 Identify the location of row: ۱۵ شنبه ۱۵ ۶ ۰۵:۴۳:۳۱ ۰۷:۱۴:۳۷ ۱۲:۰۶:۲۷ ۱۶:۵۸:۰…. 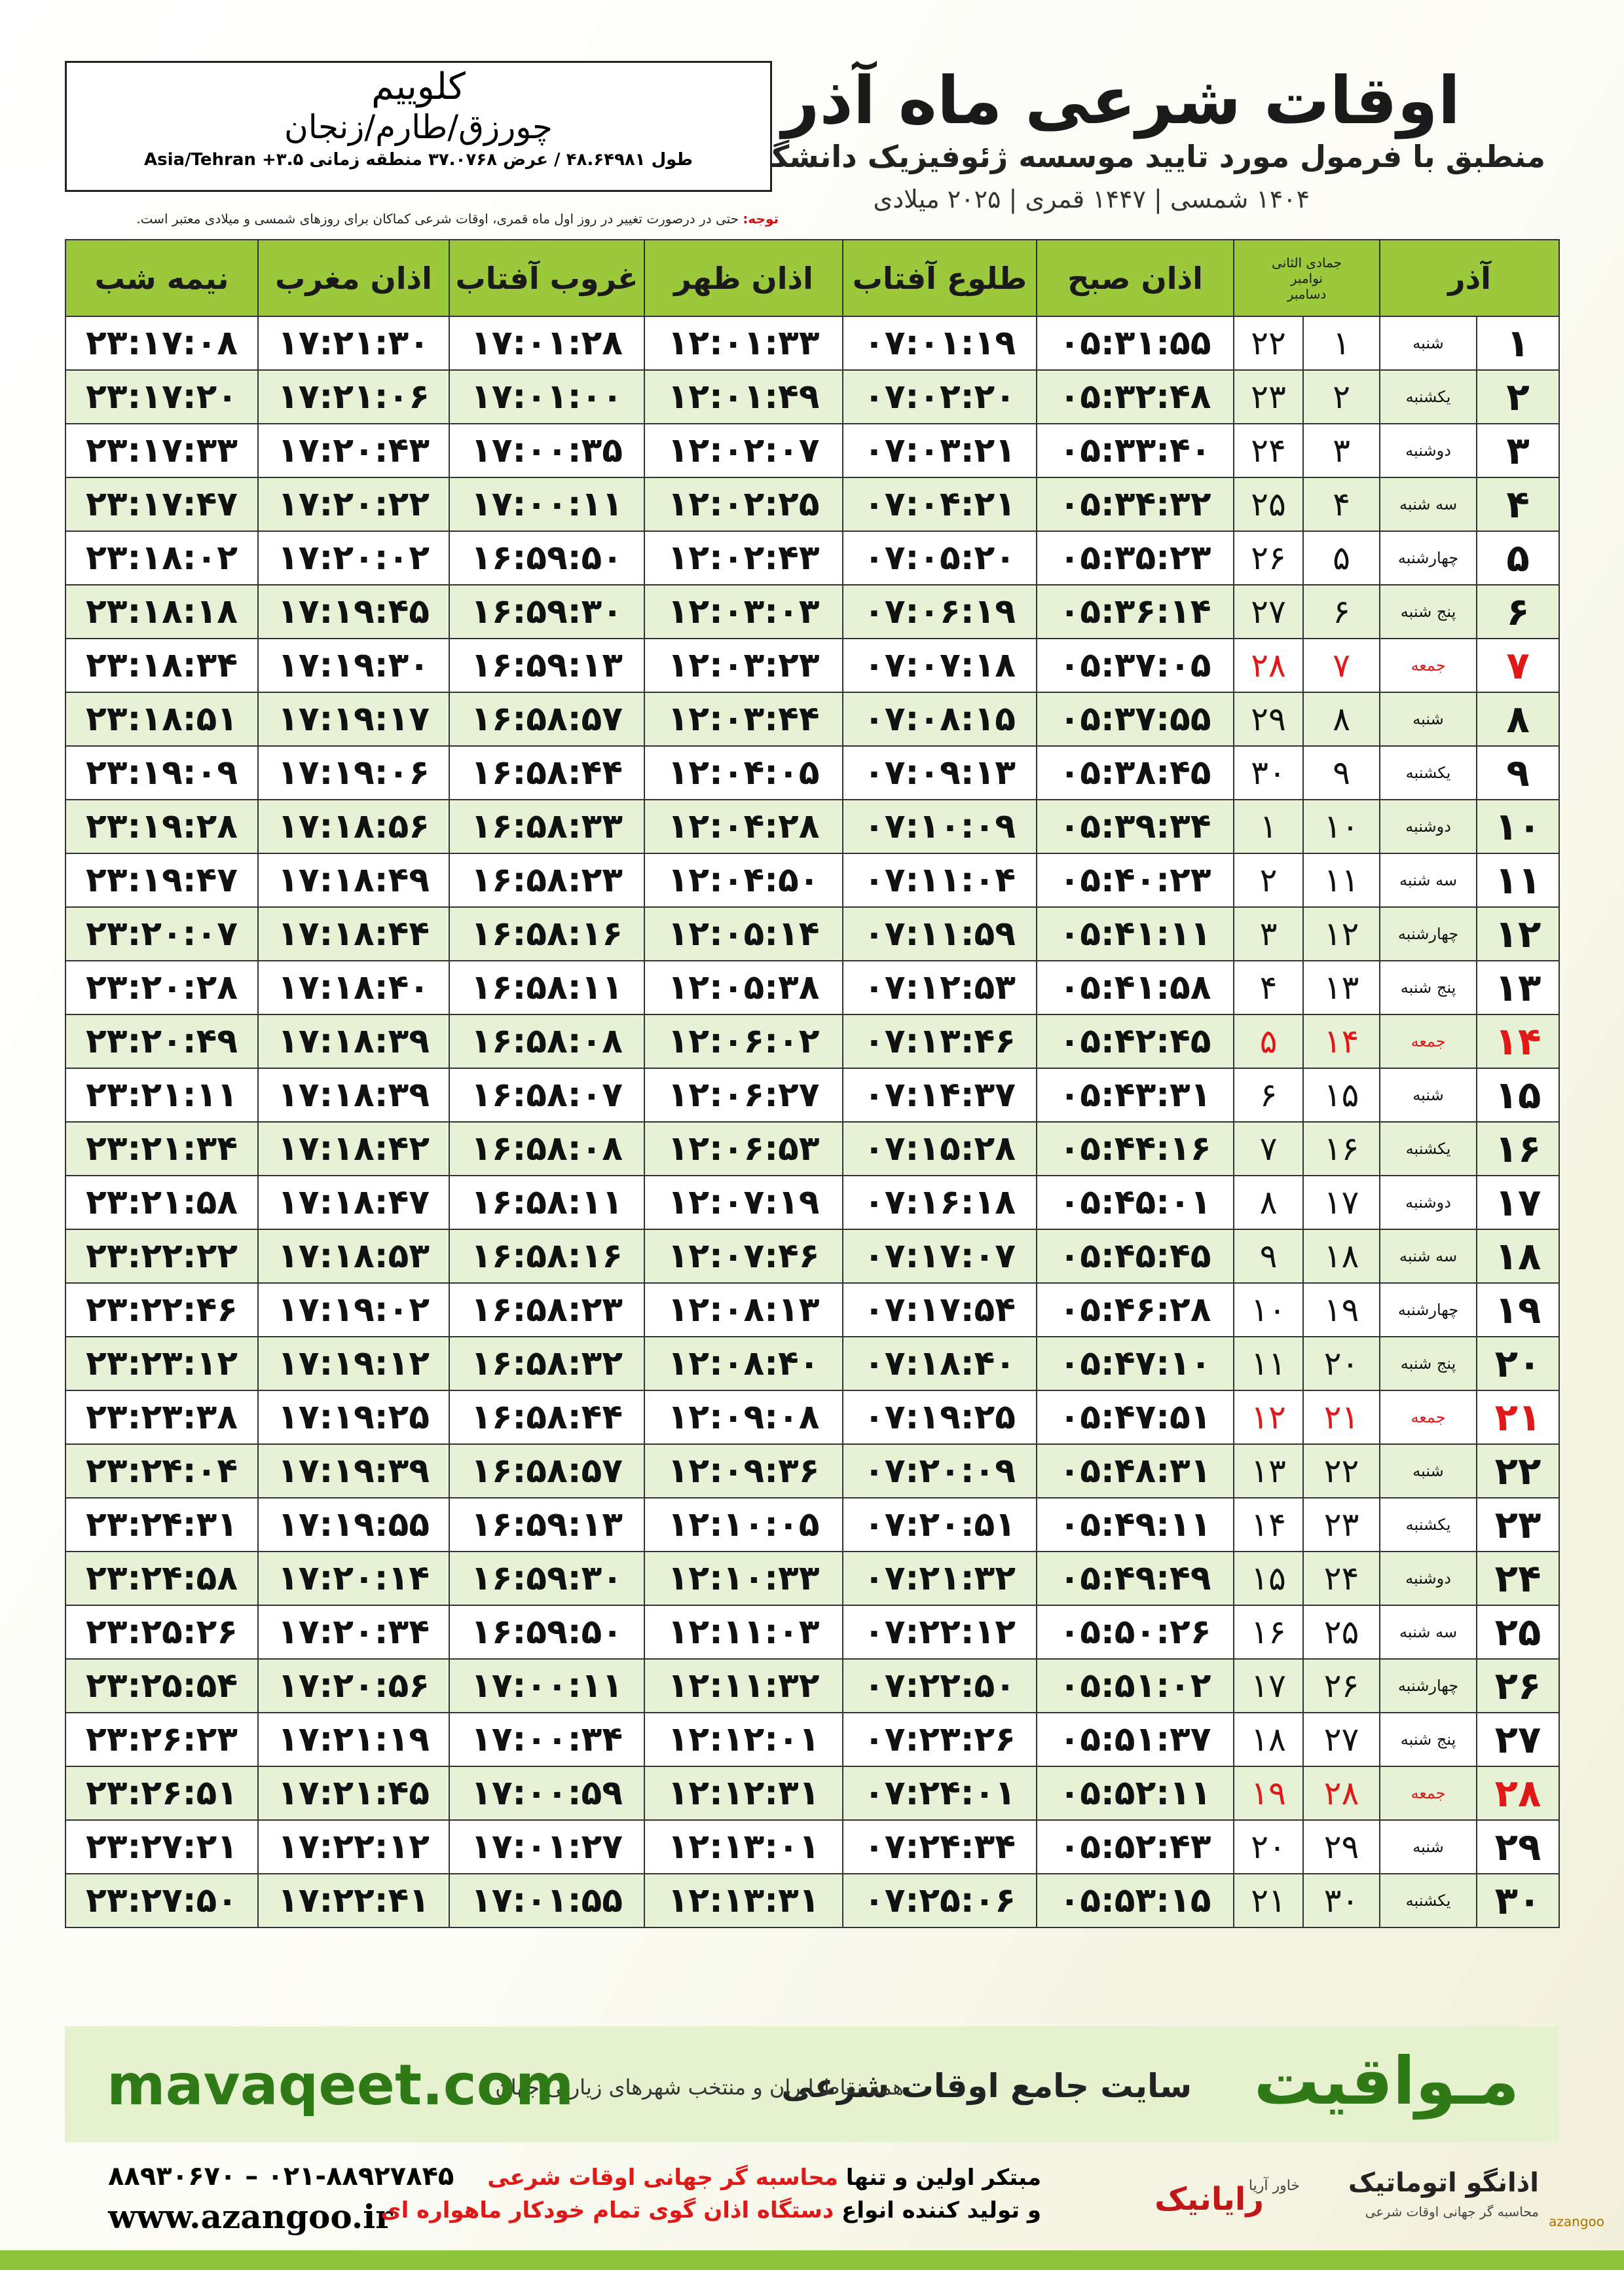
(812, 1095).